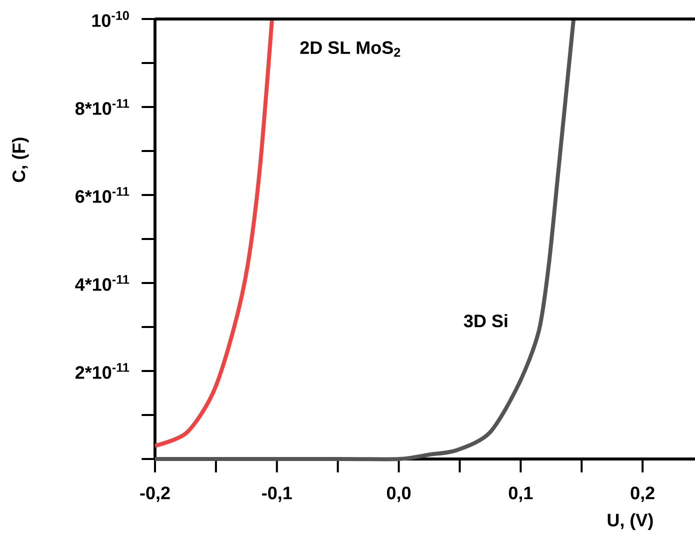 This screenshot has width=695, height=545. I want to click on x-tick-label: 0,2, so click(642, 494).